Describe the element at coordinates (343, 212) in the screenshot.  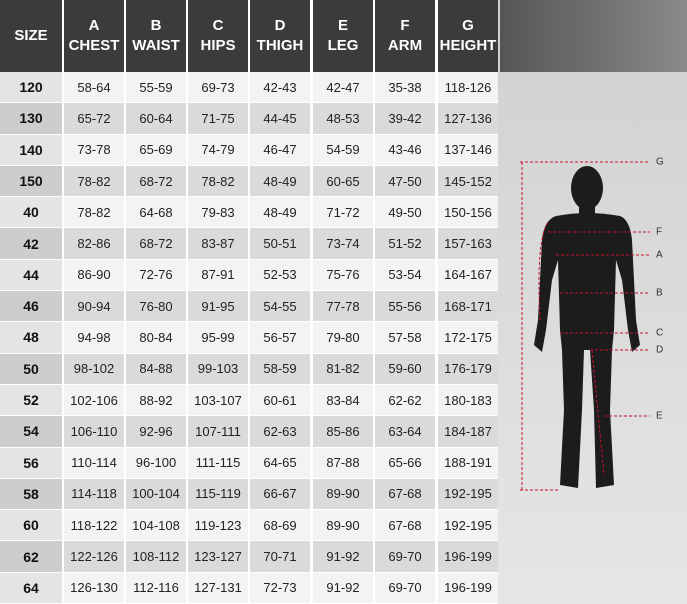
I see `value-cell: 71-72` at that location.